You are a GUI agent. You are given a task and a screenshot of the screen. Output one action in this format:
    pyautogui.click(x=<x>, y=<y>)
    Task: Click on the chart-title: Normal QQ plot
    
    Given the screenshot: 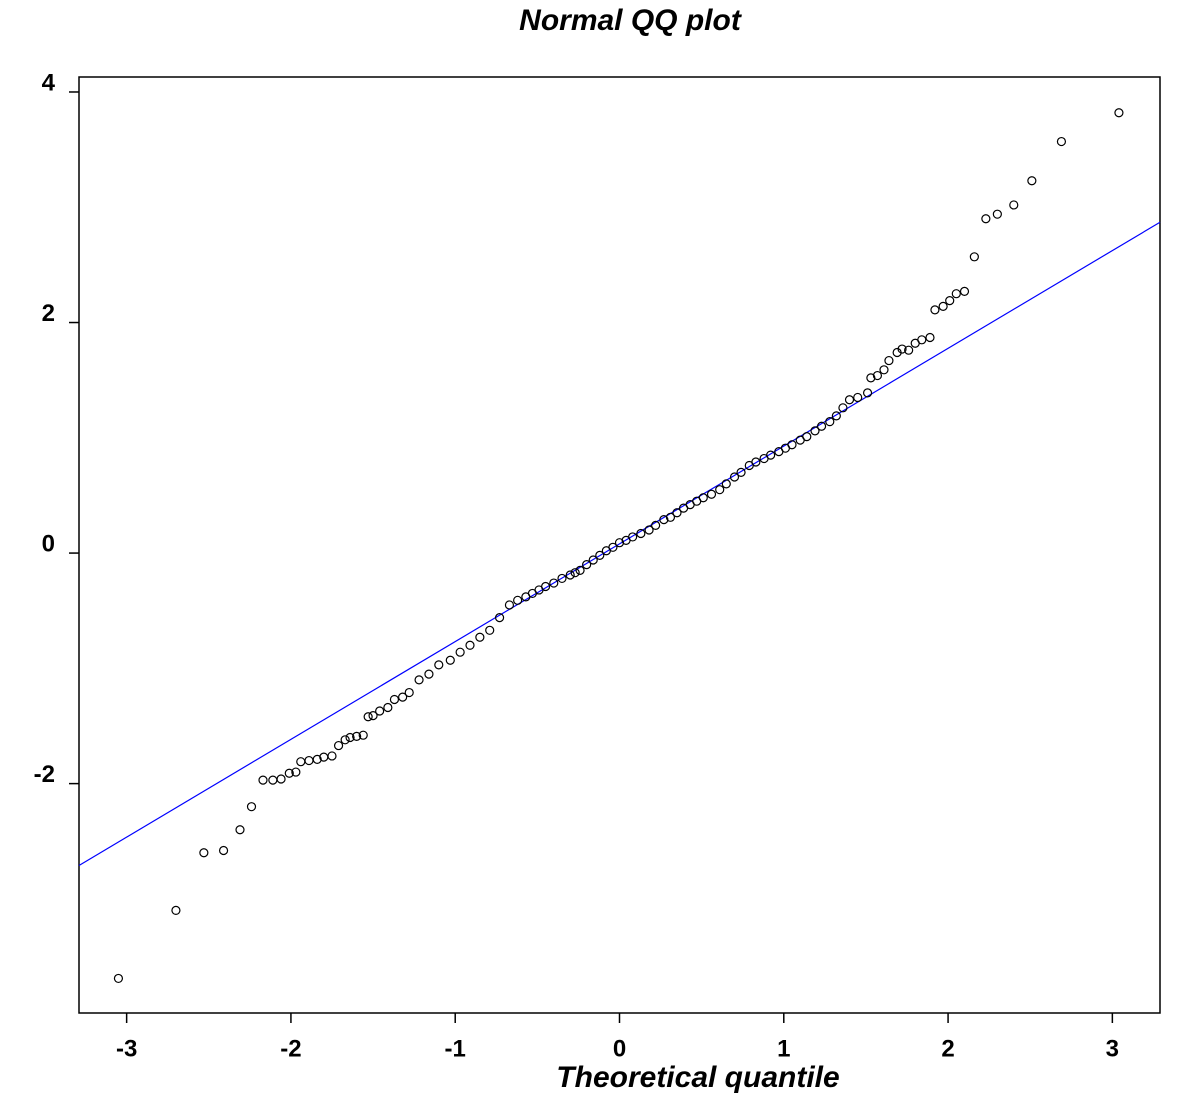 What is the action you would take?
    pyautogui.click(x=631, y=20)
    